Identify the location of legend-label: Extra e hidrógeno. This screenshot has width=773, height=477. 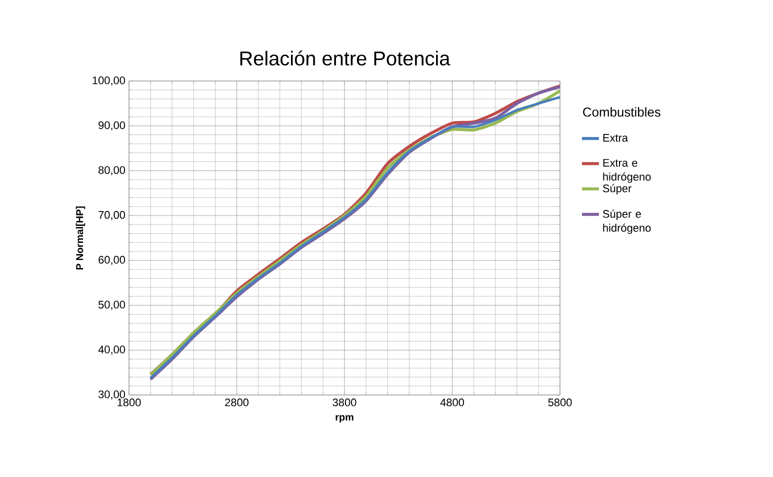
(627, 171).